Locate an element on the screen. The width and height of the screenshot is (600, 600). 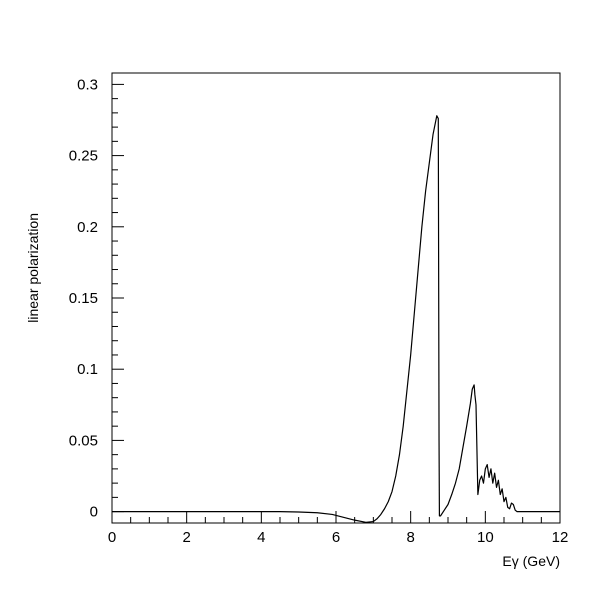
y-tick-label: 0.2 is located at coordinates (87, 227).